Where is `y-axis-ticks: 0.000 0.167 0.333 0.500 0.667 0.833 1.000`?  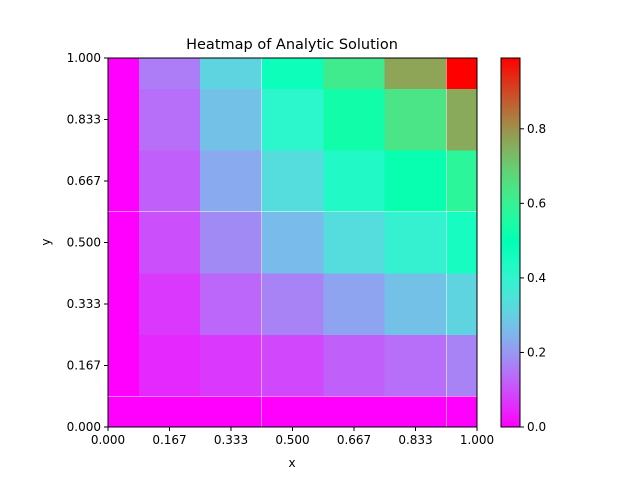
y-axis-ticks: 0.000 0.167 0.333 0.500 0.667 0.833 1.000 is located at coordinates (87, 242).